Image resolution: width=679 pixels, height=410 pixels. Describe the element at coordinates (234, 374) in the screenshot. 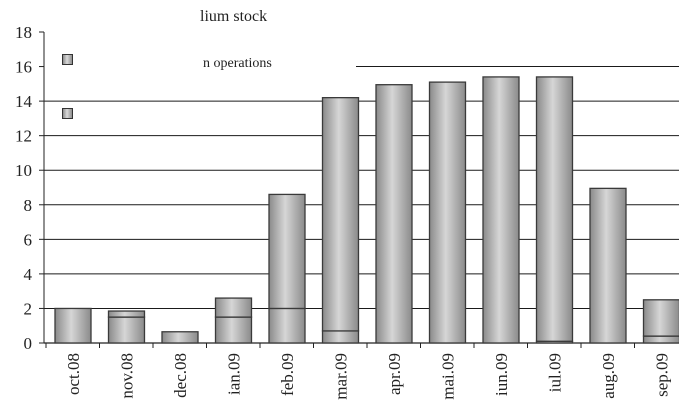

I see `x-tick-label: ian.09` at that location.